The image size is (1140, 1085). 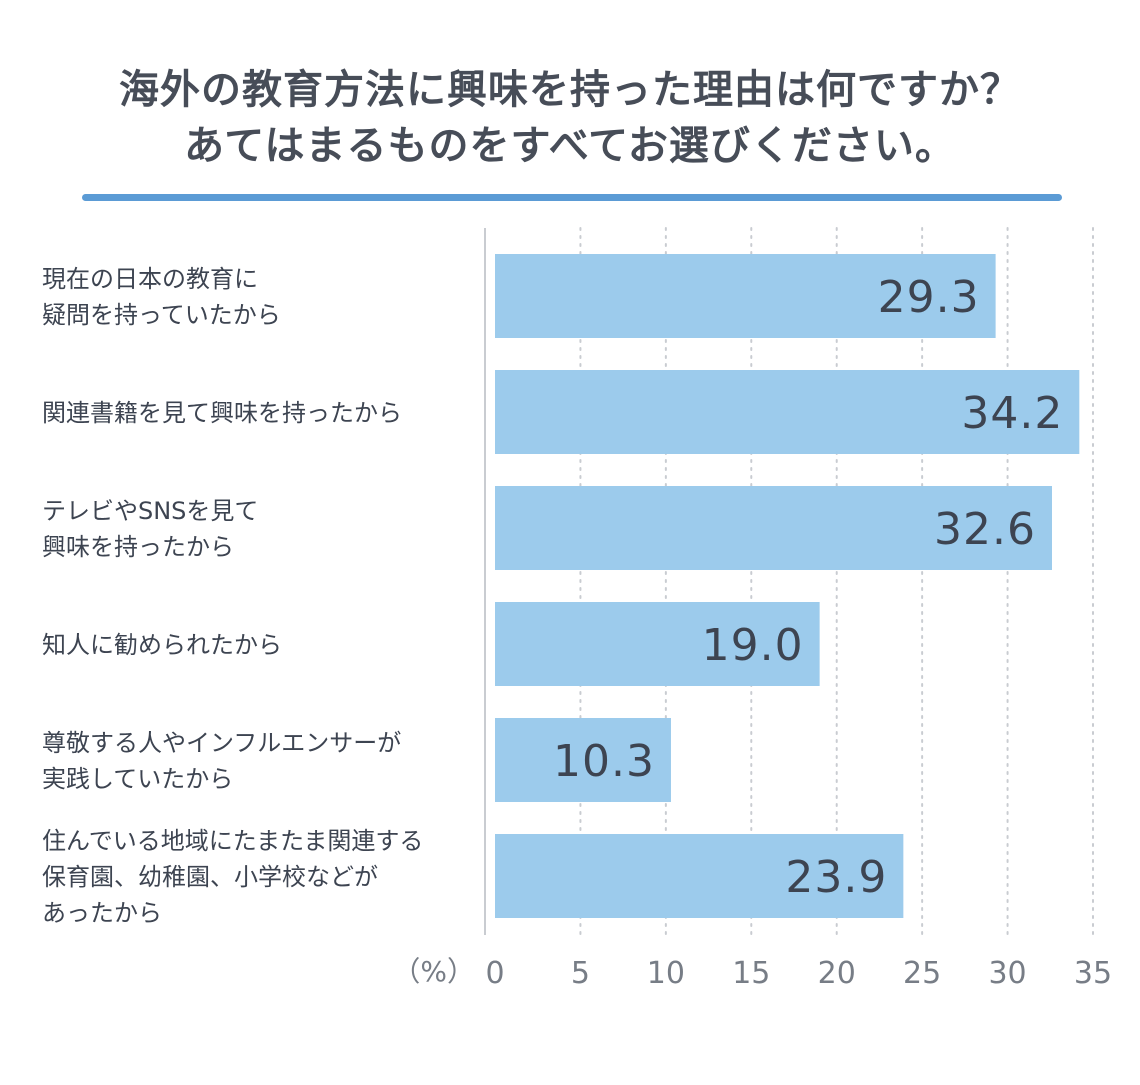 What do you see at coordinates (985, 529) in the screenshot?
I see `value-label: 32.6` at bounding box center [985, 529].